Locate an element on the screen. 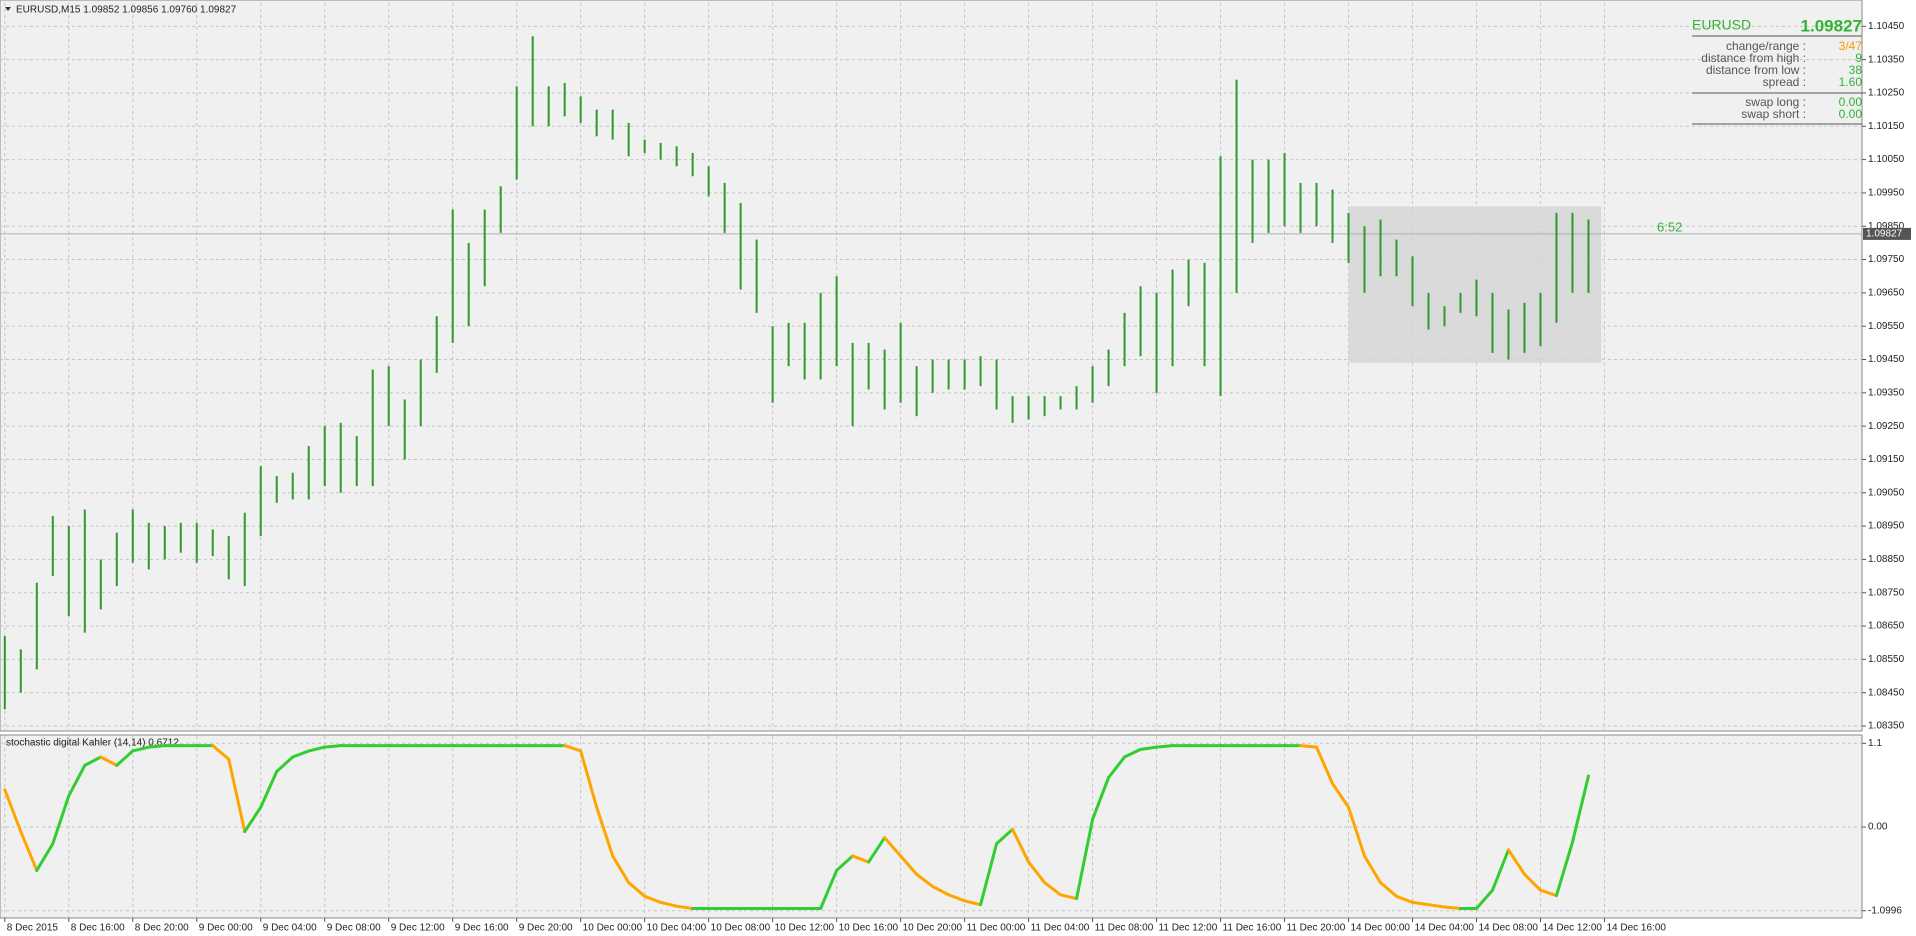  info-value: 1.60 is located at coordinates (1851, 82).